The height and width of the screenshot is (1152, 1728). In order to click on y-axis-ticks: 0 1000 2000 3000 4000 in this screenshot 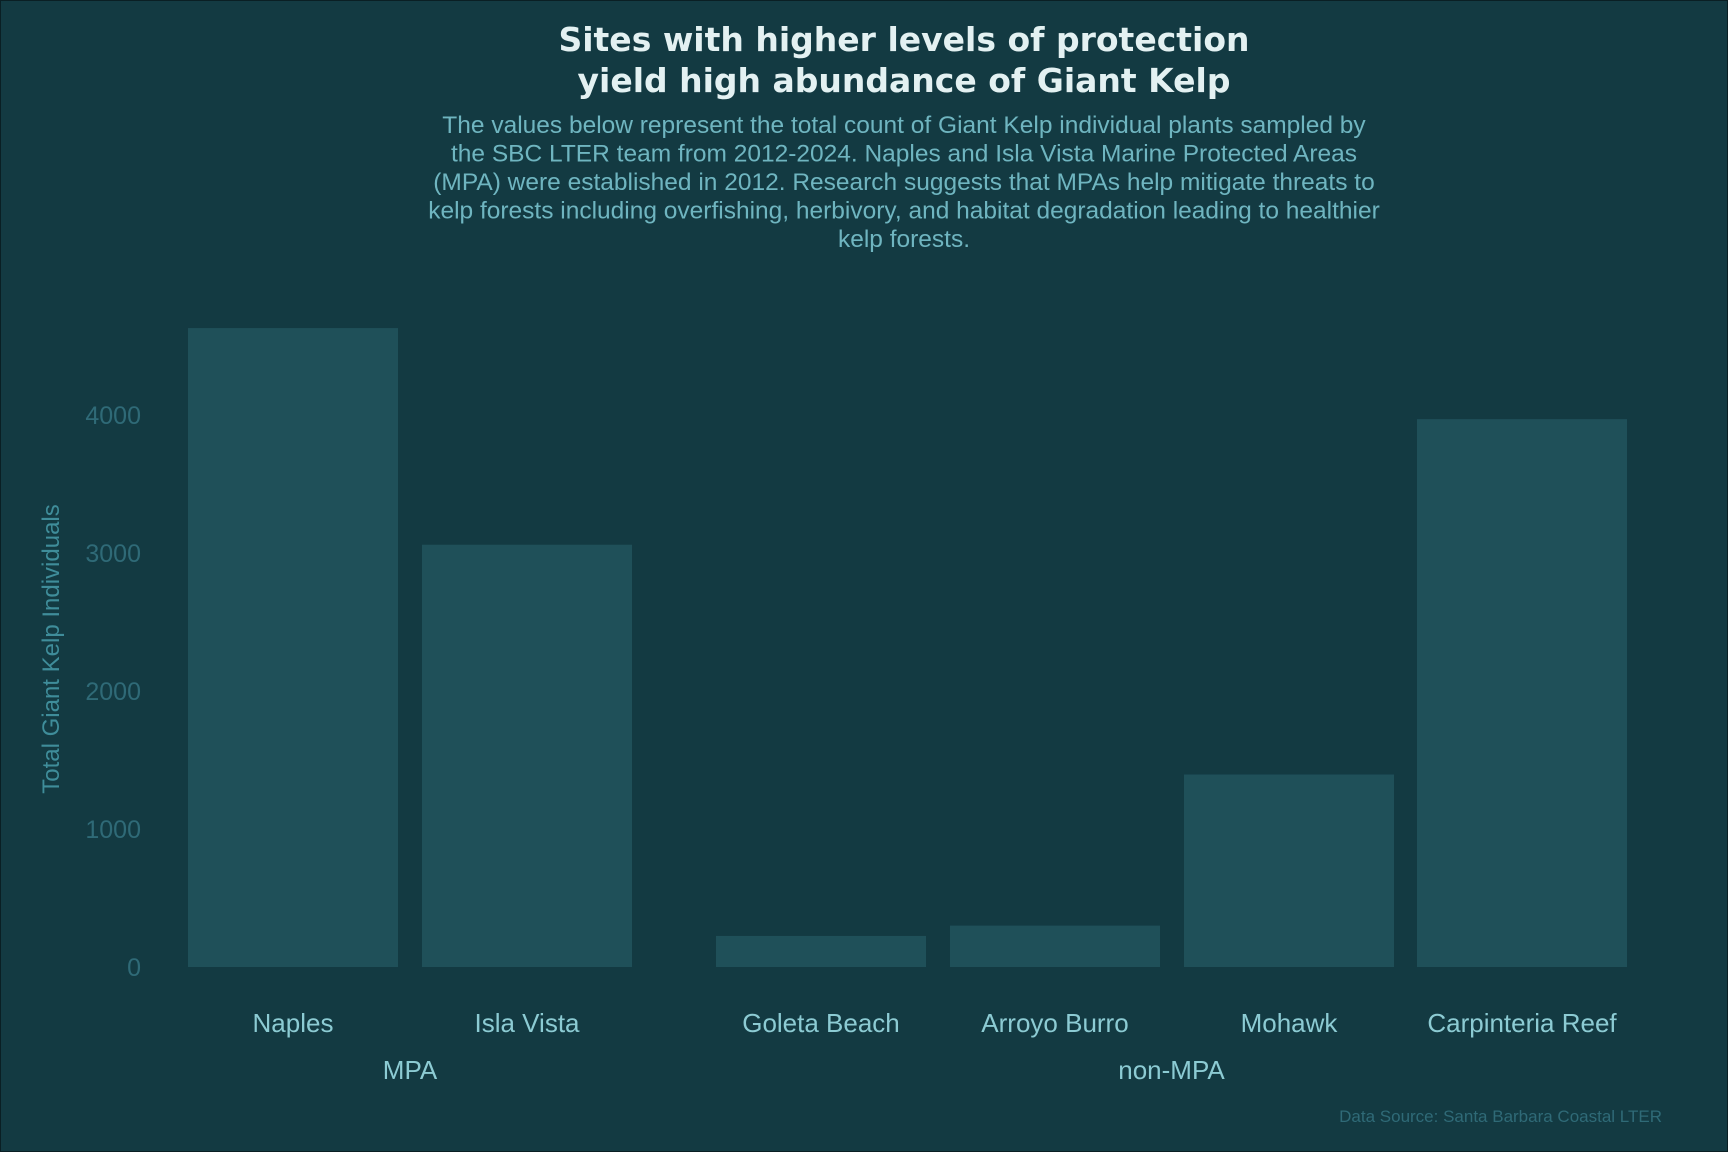, I will do `click(113, 692)`.